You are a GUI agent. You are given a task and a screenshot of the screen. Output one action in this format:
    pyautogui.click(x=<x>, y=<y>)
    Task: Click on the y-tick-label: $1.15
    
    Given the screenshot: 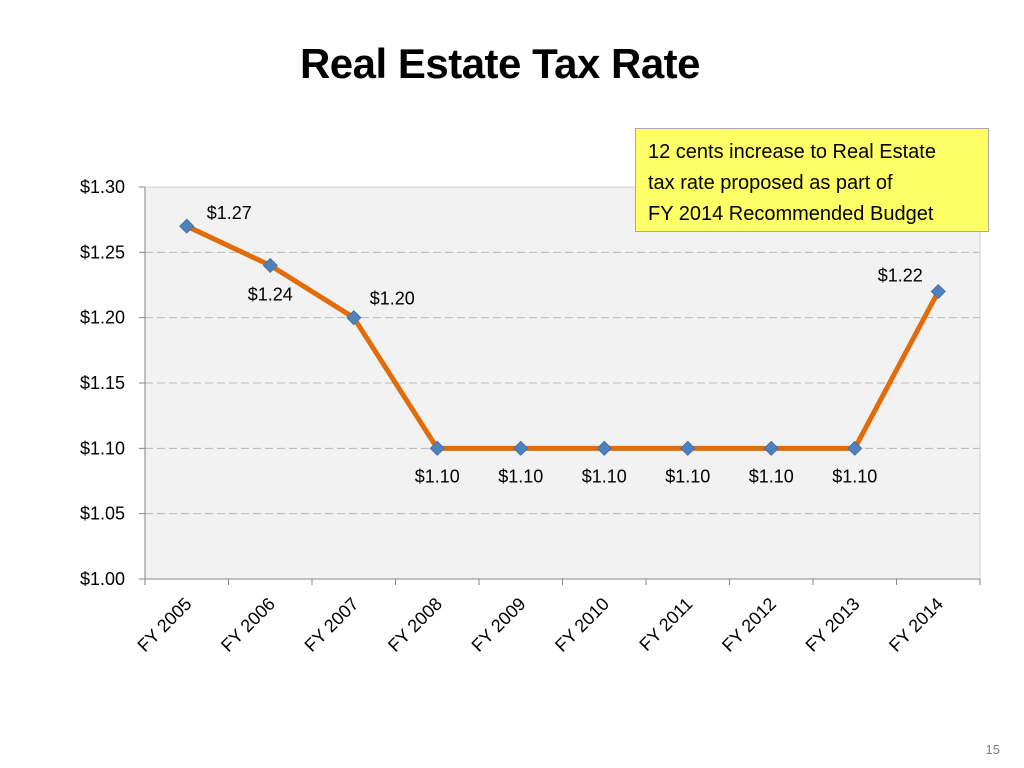 What is the action you would take?
    pyautogui.click(x=102, y=383)
    